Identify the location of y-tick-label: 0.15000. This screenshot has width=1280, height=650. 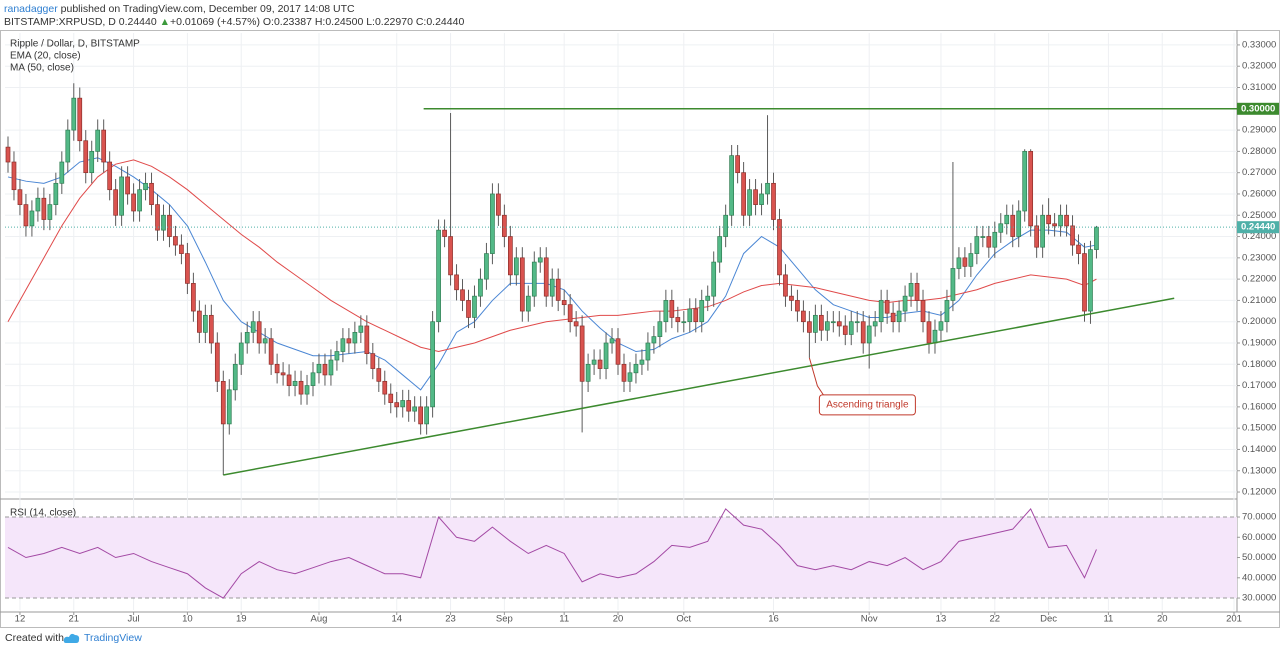
(1259, 428).